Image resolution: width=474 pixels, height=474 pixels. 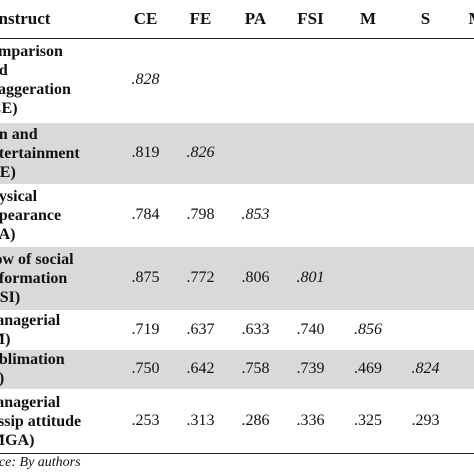 I want to click on header-fe: FE, so click(x=200, y=19).